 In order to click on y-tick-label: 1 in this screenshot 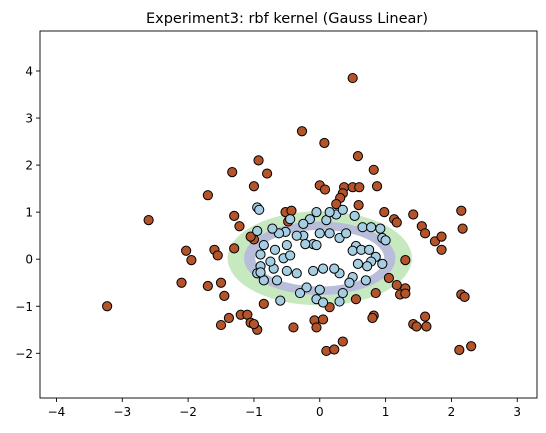, I will do `click(29, 213)`.